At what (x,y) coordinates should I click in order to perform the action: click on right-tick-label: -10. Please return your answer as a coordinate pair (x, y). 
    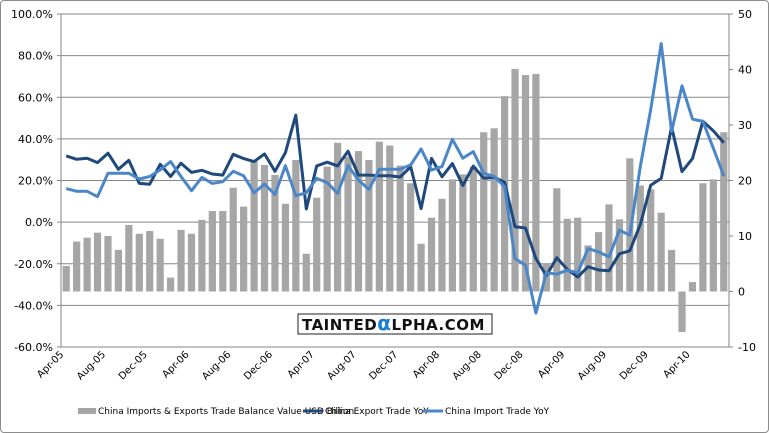
    Looking at the image, I should click on (747, 347).